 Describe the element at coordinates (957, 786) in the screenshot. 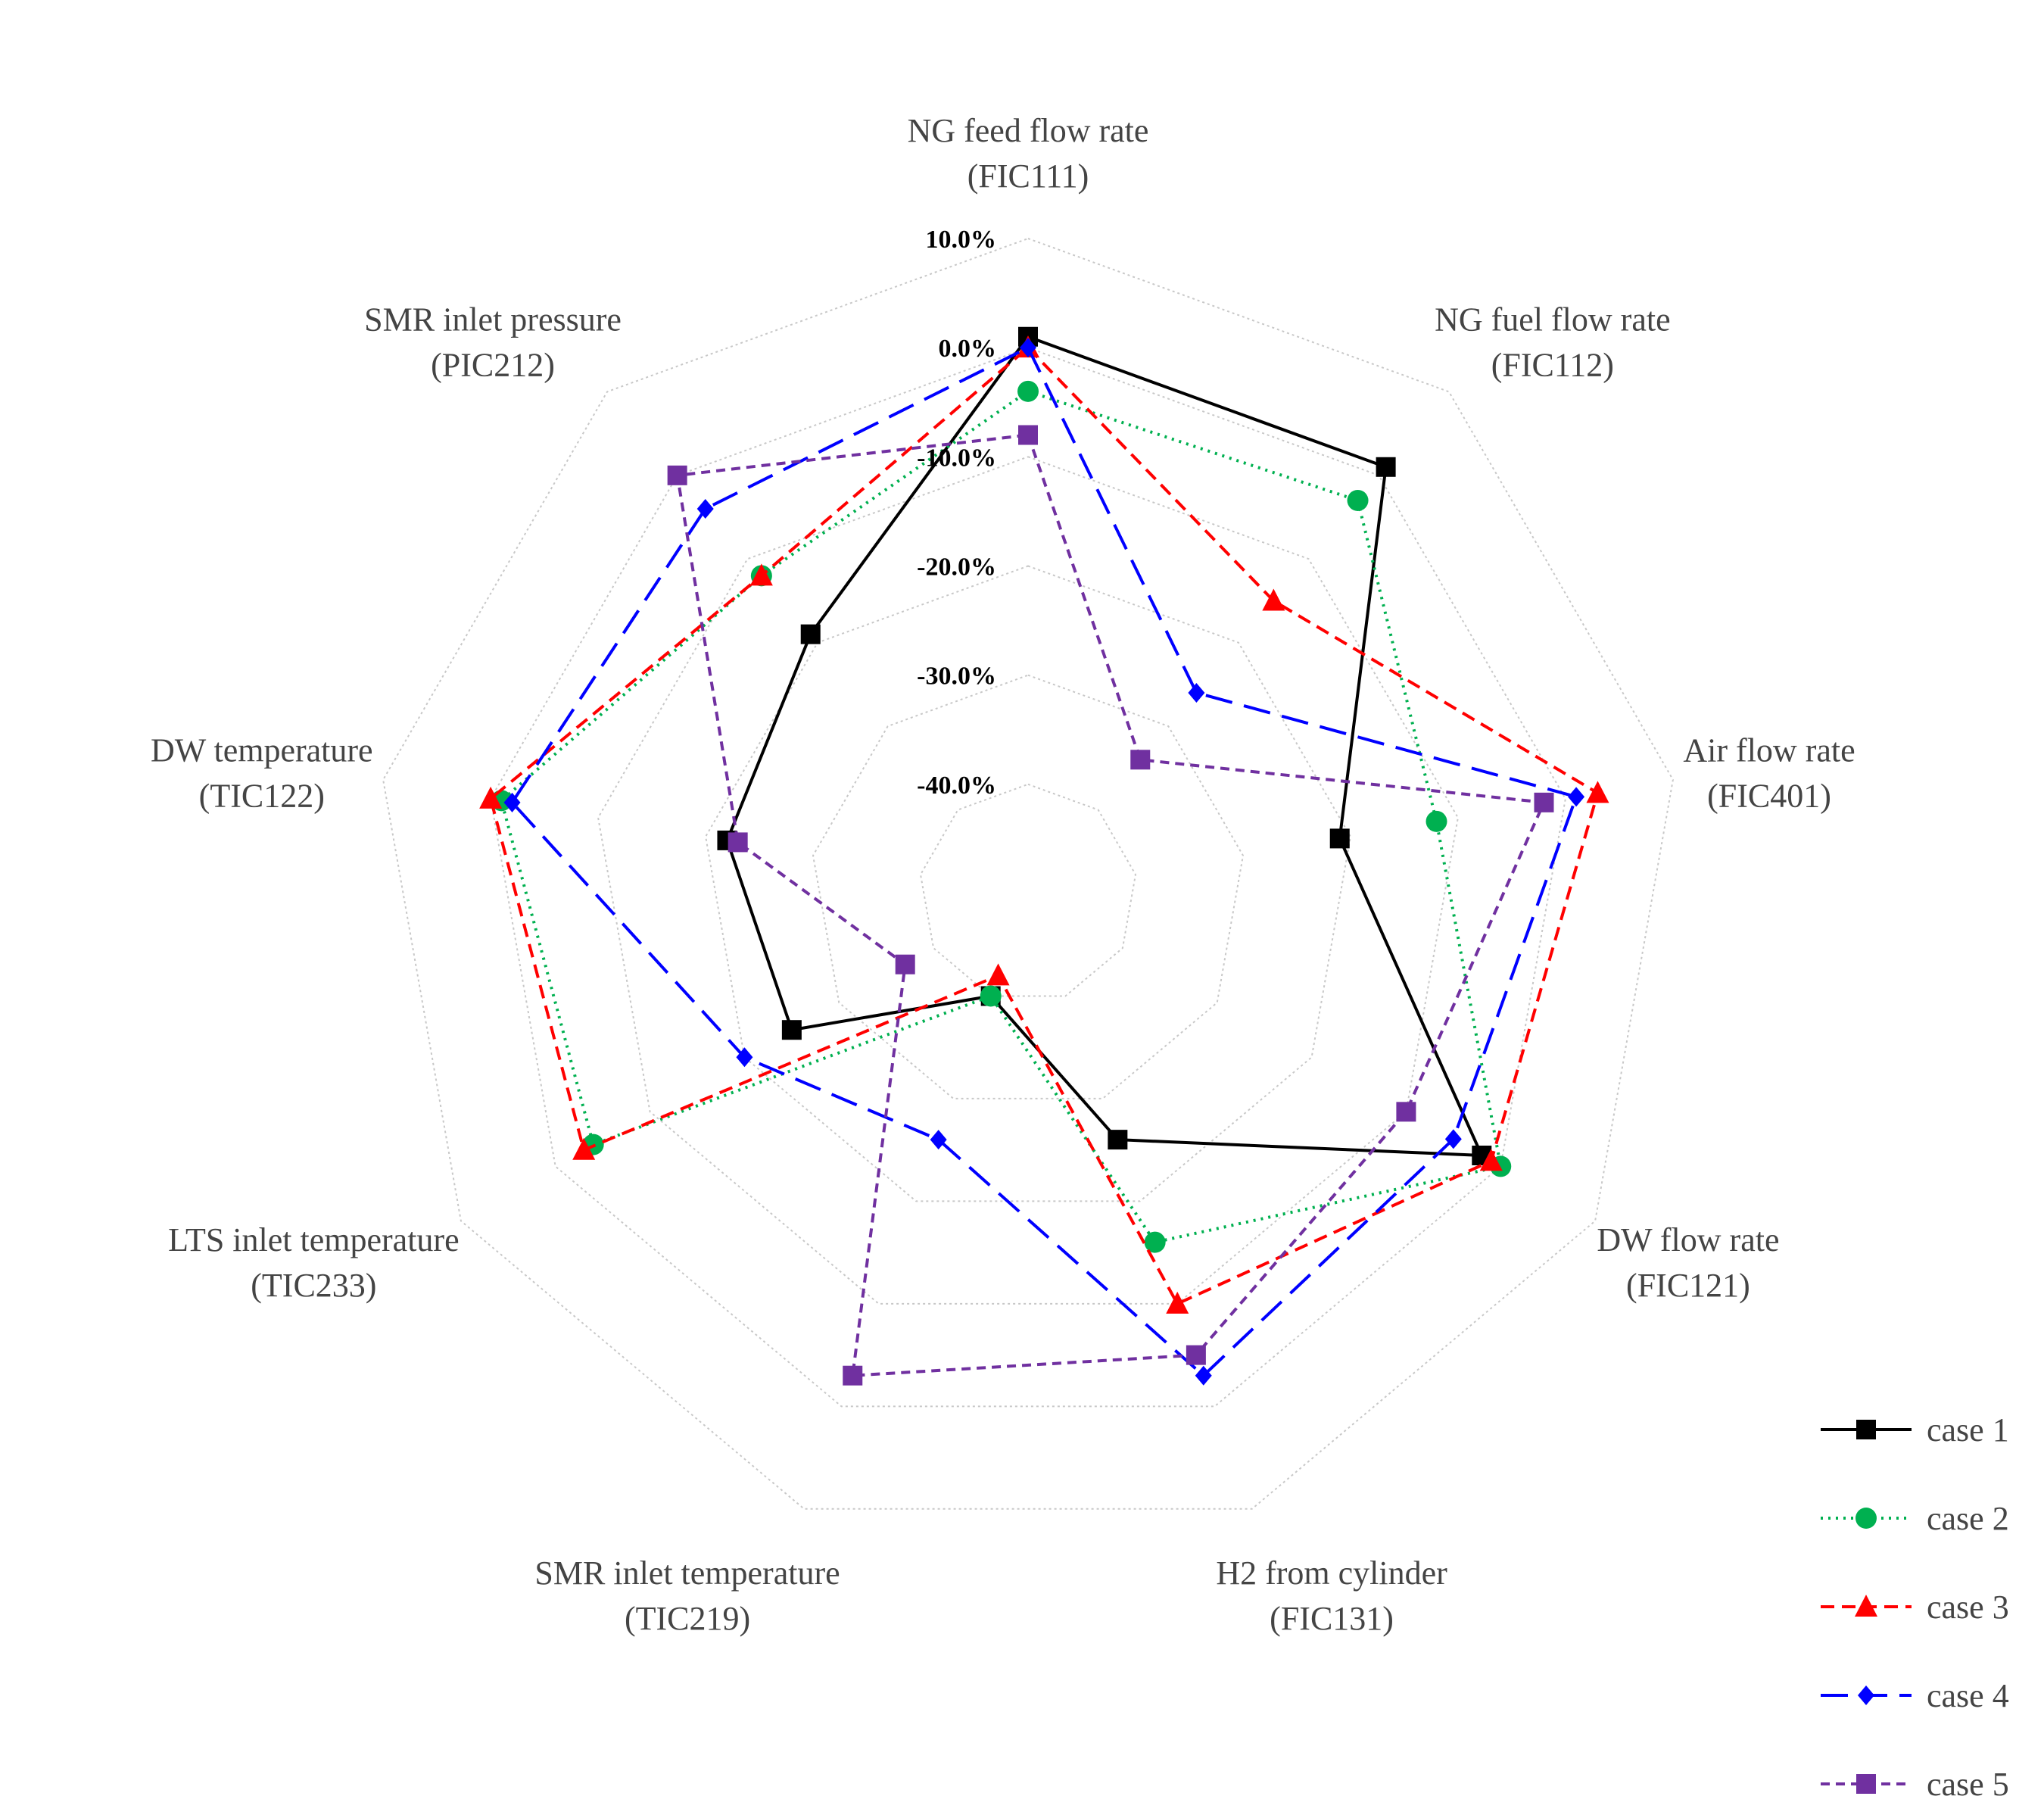

I see `tick-label: -40.0%` at that location.